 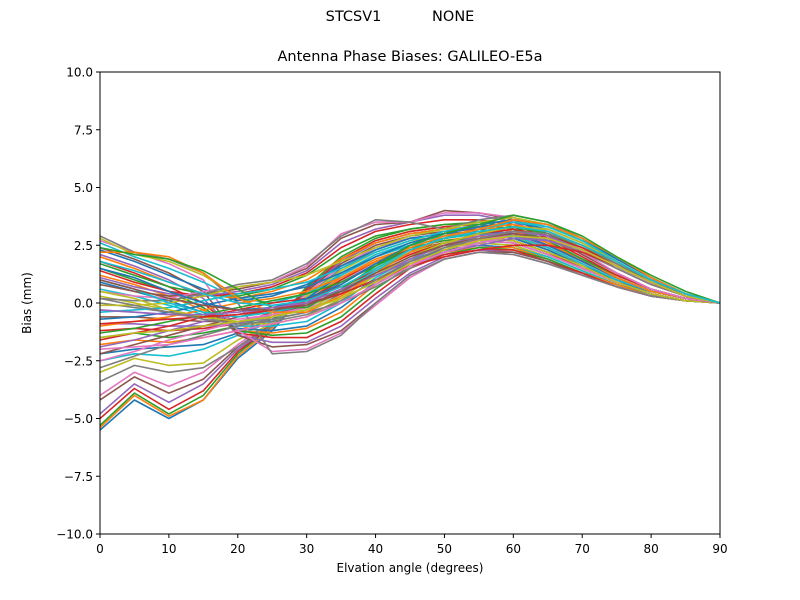 What do you see at coordinates (78, 361) in the screenshot?
I see `y-tick-label: −2.5` at bounding box center [78, 361].